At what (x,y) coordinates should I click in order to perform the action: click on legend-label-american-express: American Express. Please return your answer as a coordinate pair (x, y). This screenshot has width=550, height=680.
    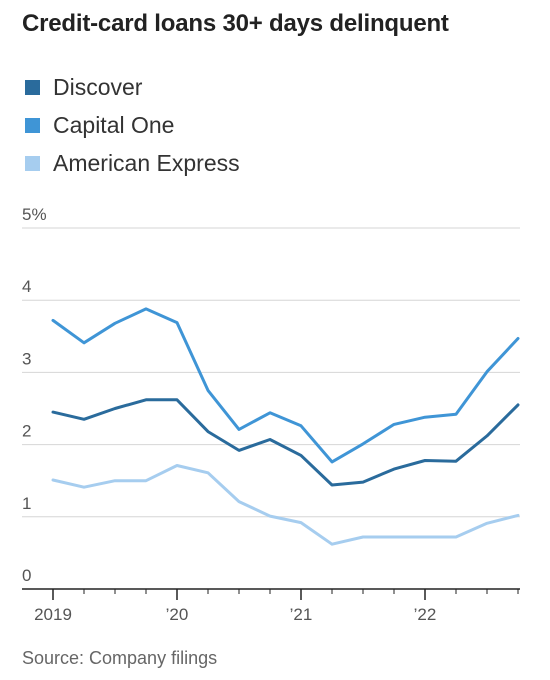
    Looking at the image, I should click on (146, 162).